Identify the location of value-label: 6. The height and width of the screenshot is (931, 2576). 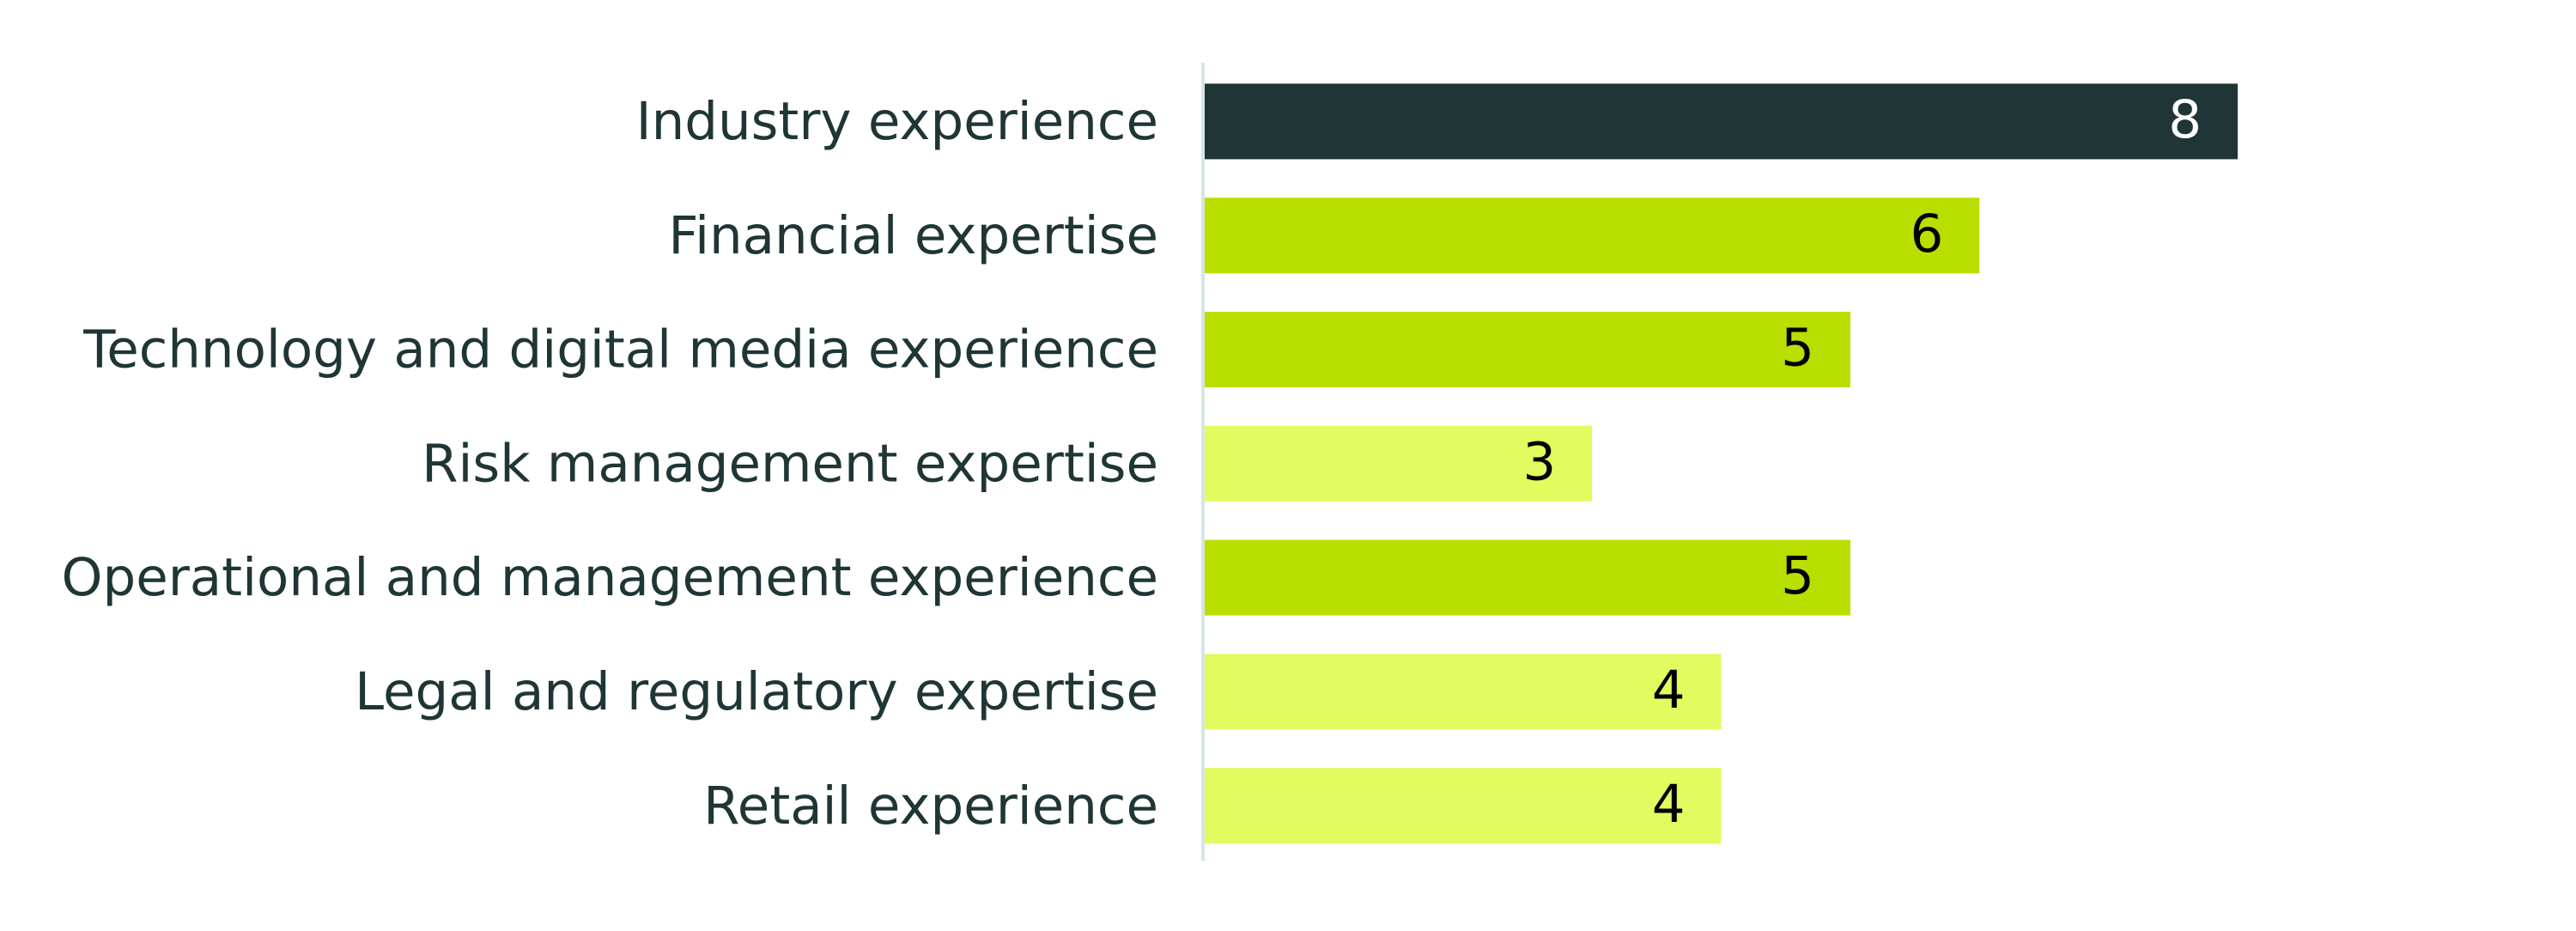
(1926, 234).